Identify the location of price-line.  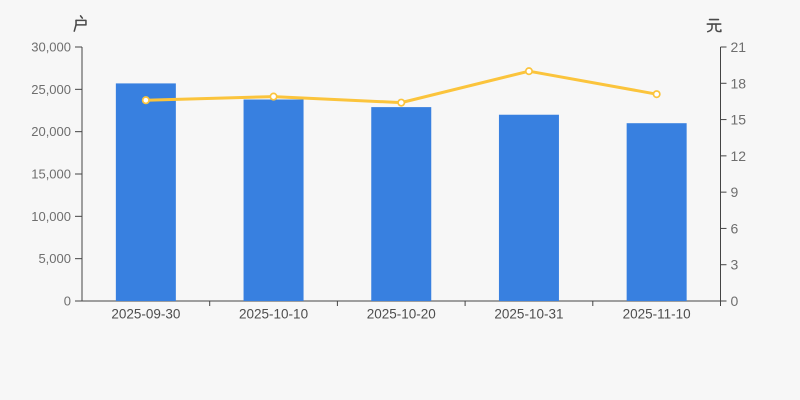
(401, 87).